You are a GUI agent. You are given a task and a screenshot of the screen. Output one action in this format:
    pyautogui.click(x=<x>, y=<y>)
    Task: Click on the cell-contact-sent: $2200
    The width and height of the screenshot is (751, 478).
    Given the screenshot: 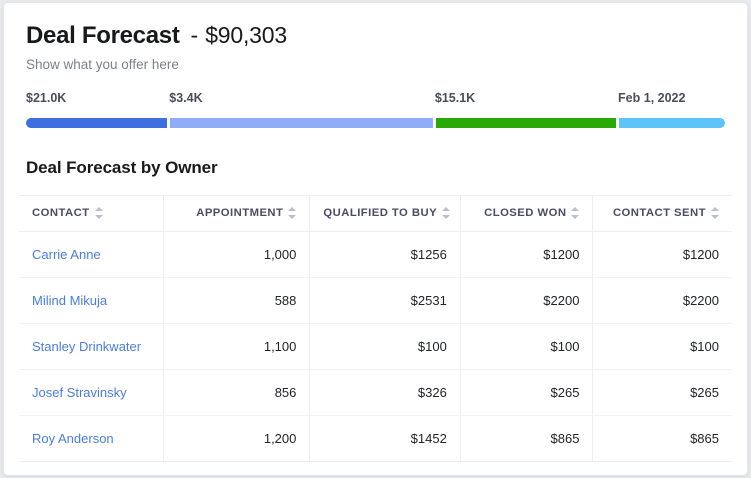 What is the action you would take?
    pyautogui.click(x=662, y=300)
    